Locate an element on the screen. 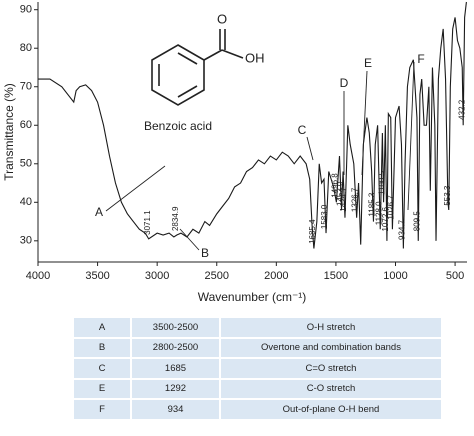 The height and width of the screenshot is (436, 474). table-cell: E is located at coordinates (102, 388).